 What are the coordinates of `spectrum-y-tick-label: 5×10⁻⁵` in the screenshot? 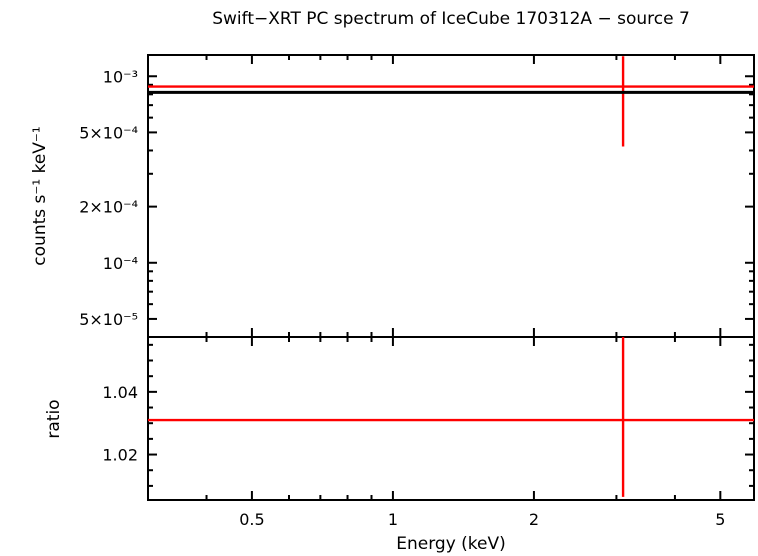 It's located at (108, 319).